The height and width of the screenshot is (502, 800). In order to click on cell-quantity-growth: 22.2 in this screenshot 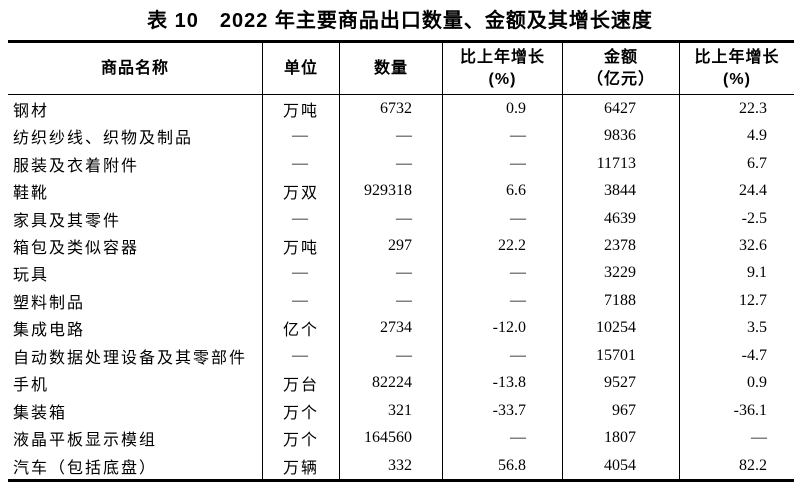, I will do `click(503, 246)`.